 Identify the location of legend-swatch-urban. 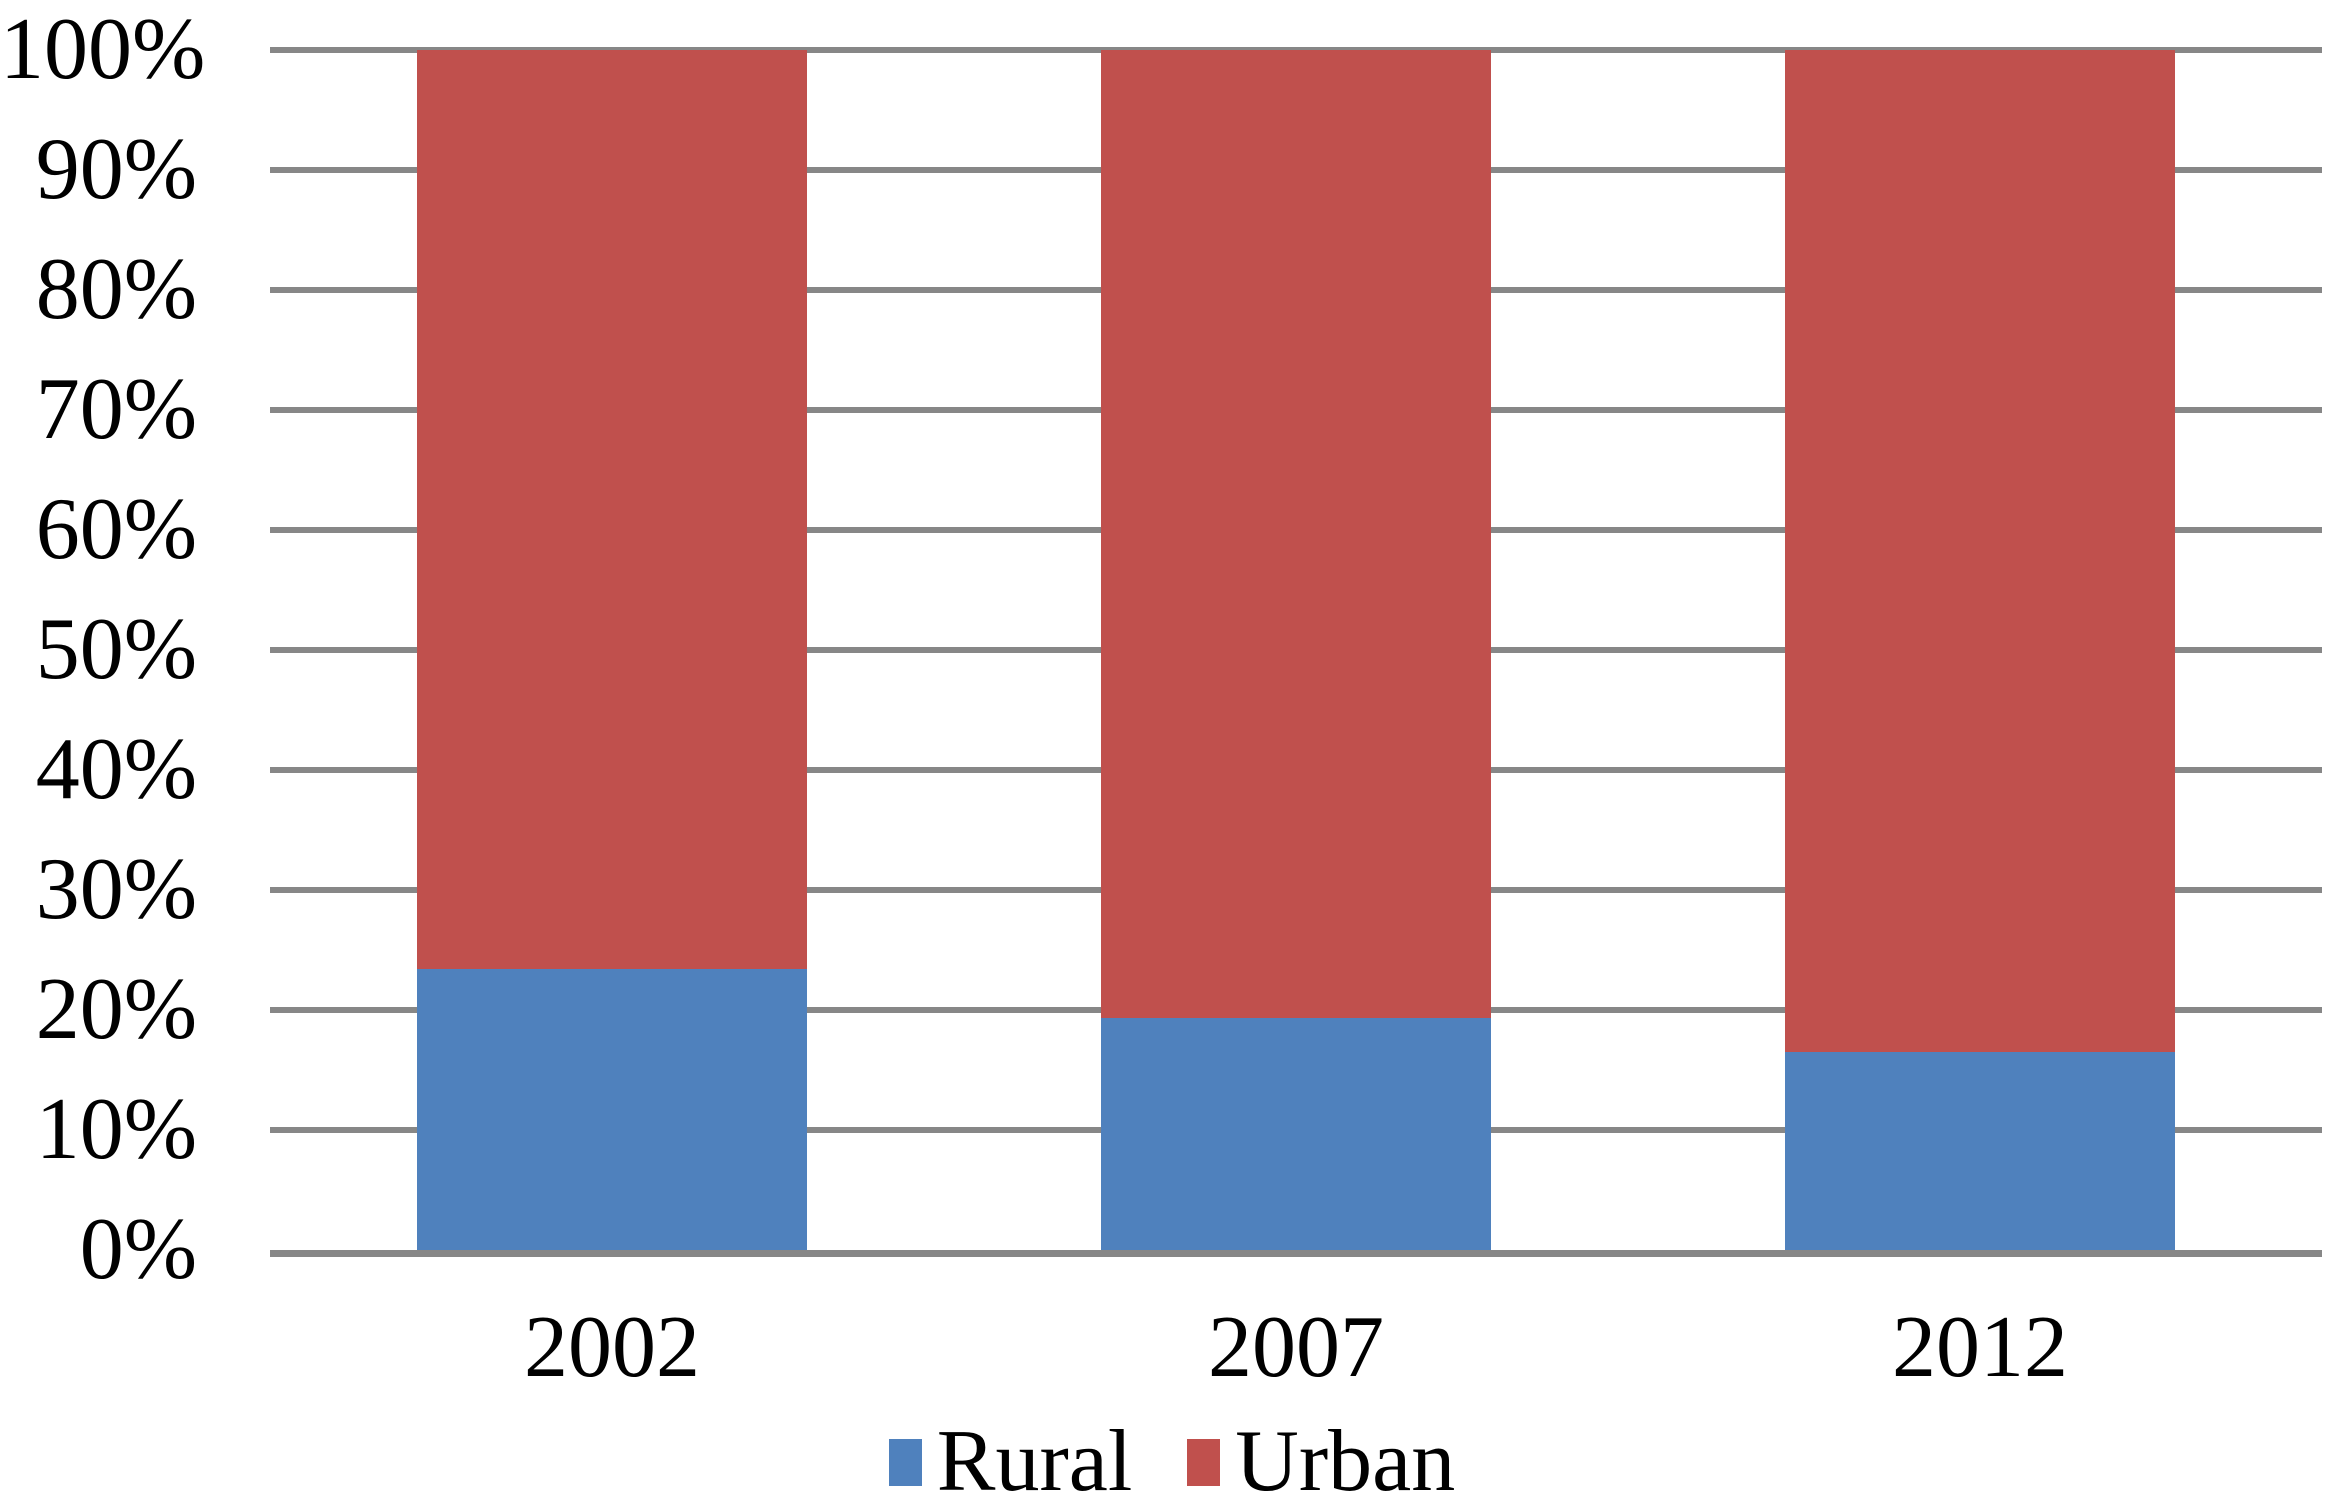
(1204, 1462).